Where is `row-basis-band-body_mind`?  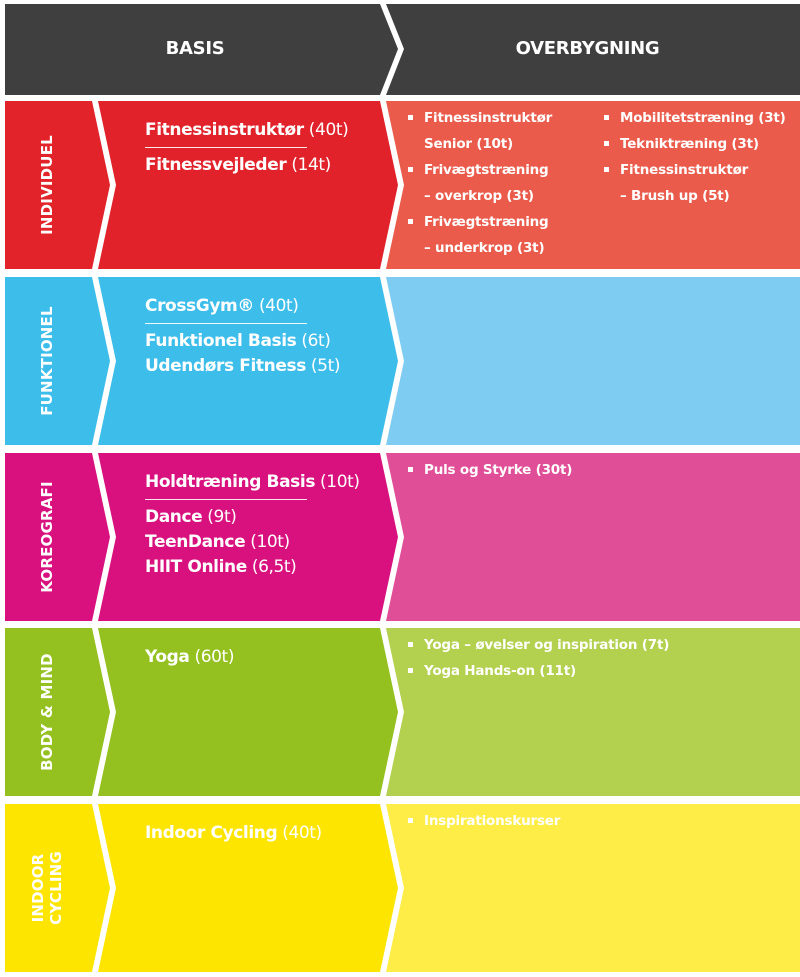
row-basis-band-body_mind is located at coordinates (248, 712).